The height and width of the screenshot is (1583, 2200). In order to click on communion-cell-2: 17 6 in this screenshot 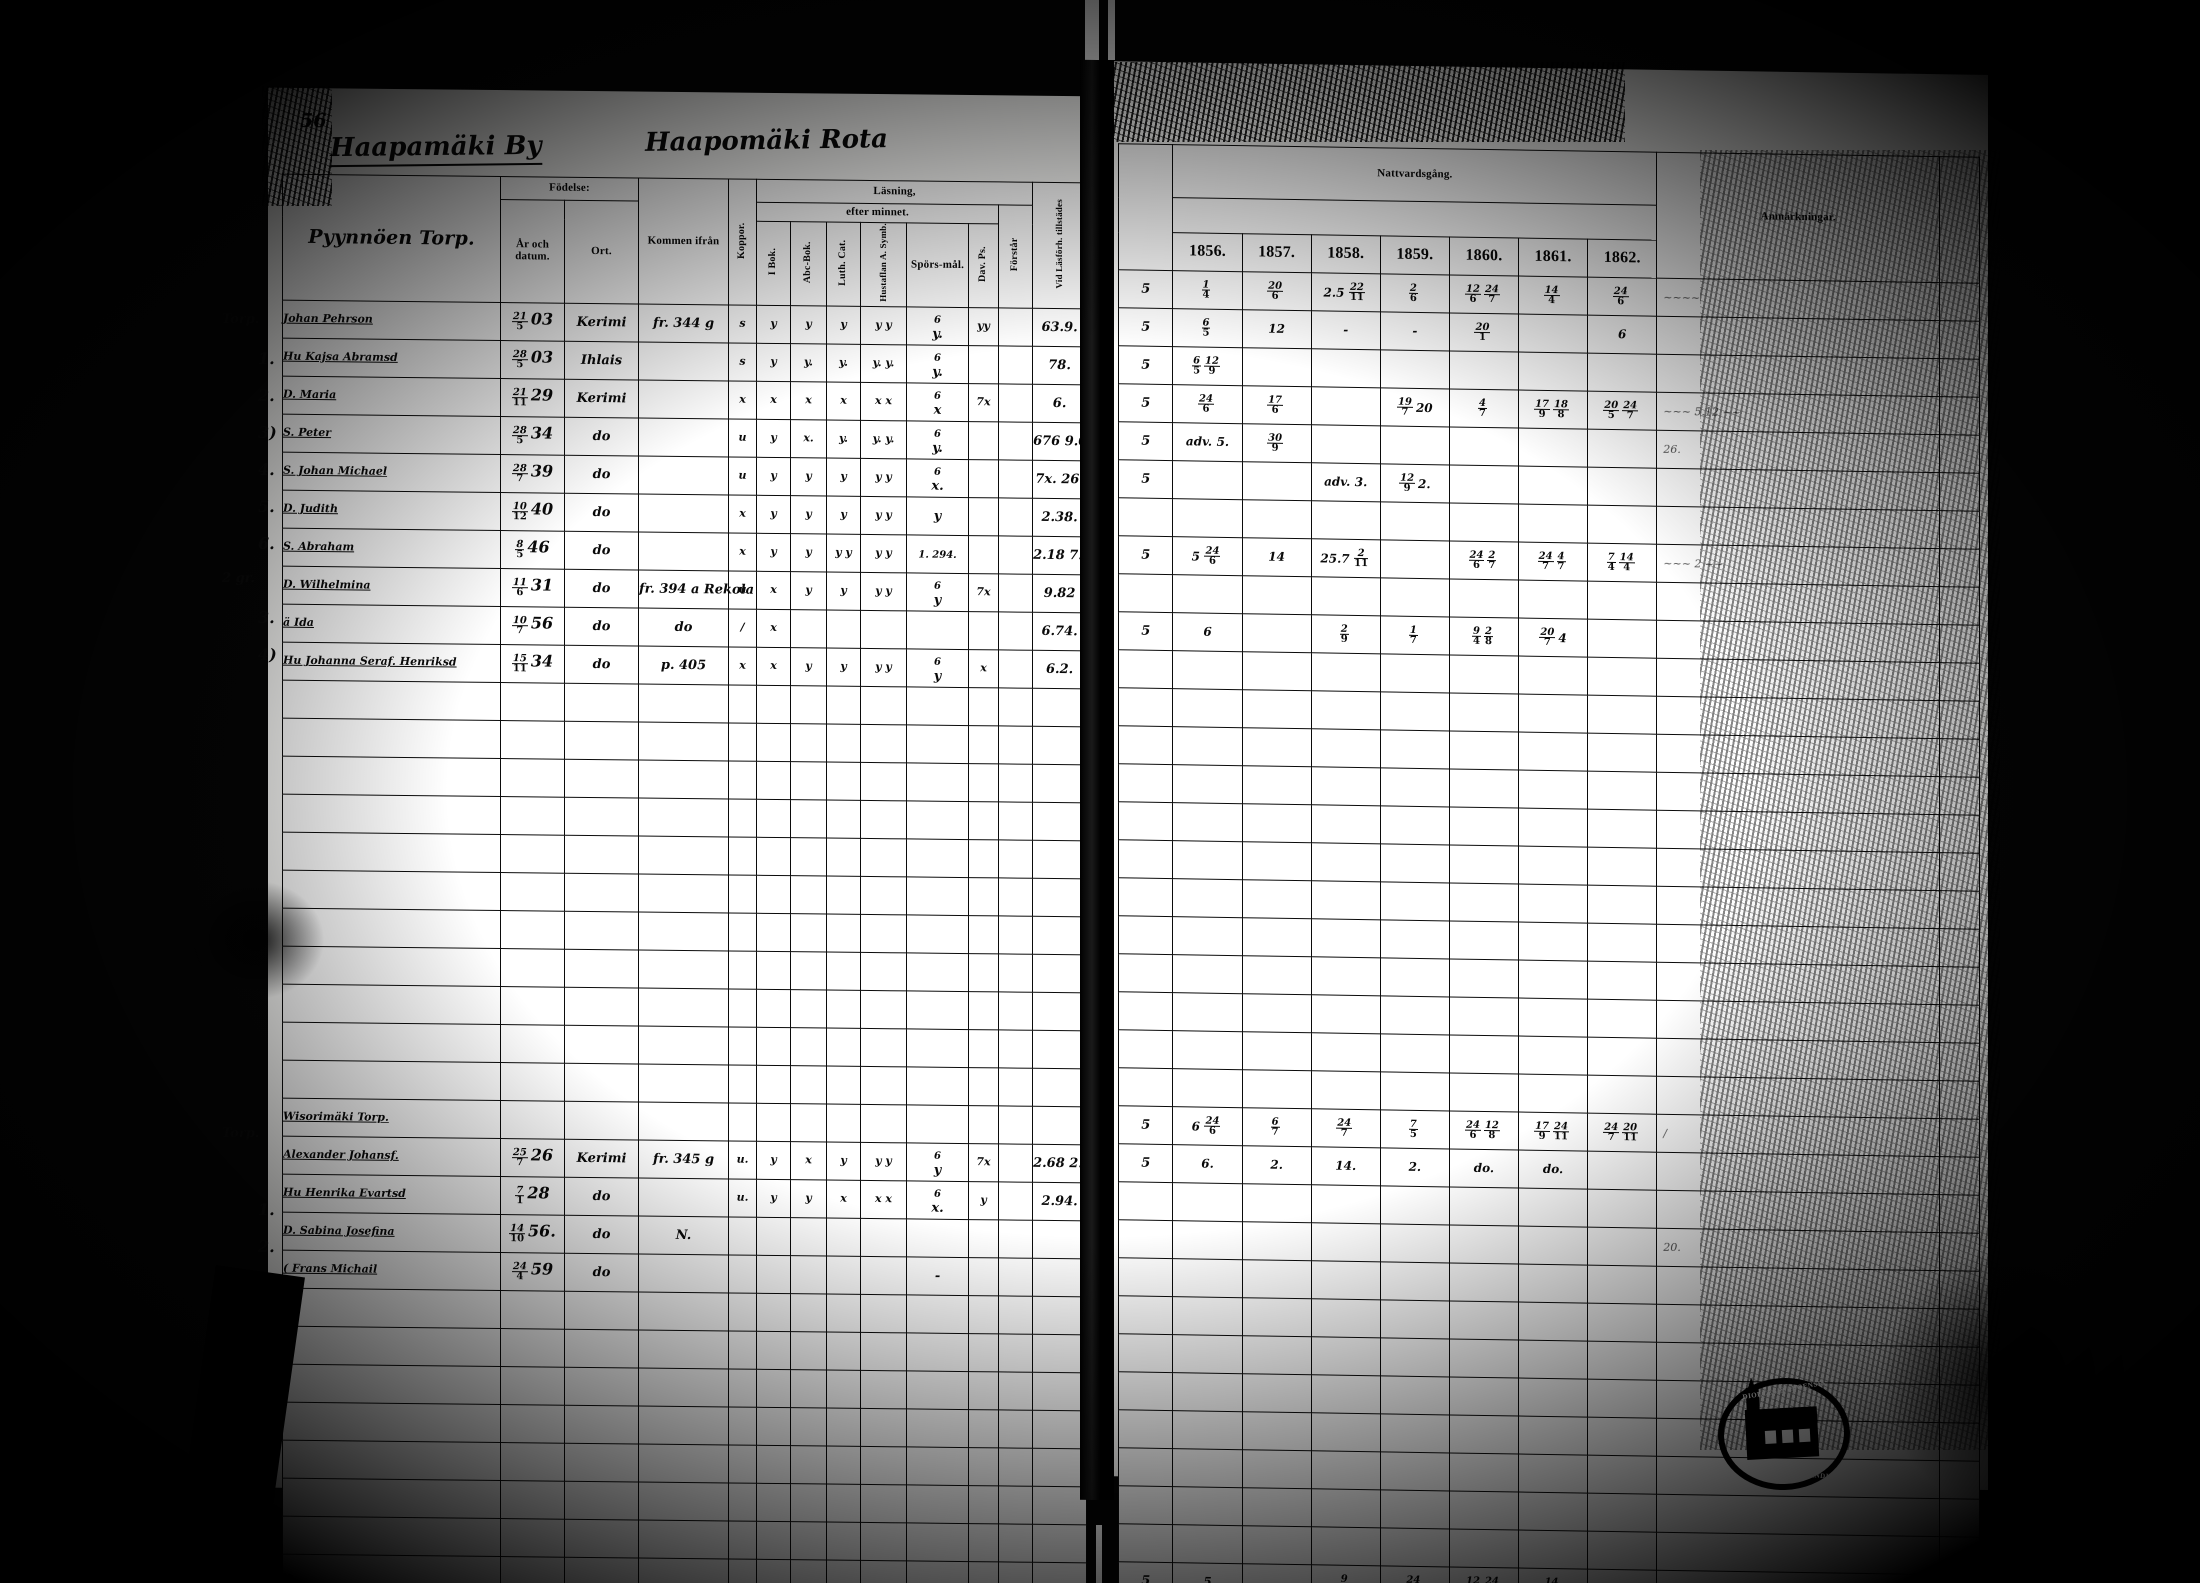, I will do `click(1277, 405)`.